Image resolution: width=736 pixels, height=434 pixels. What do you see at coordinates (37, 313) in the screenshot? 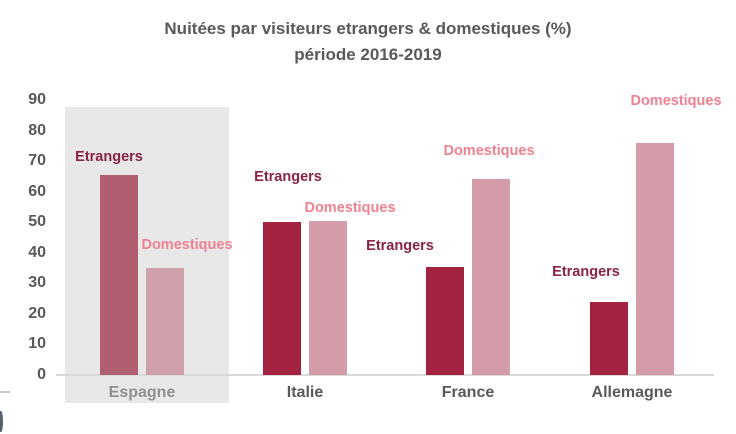
I see `y-tick-label-20: 20` at bounding box center [37, 313].